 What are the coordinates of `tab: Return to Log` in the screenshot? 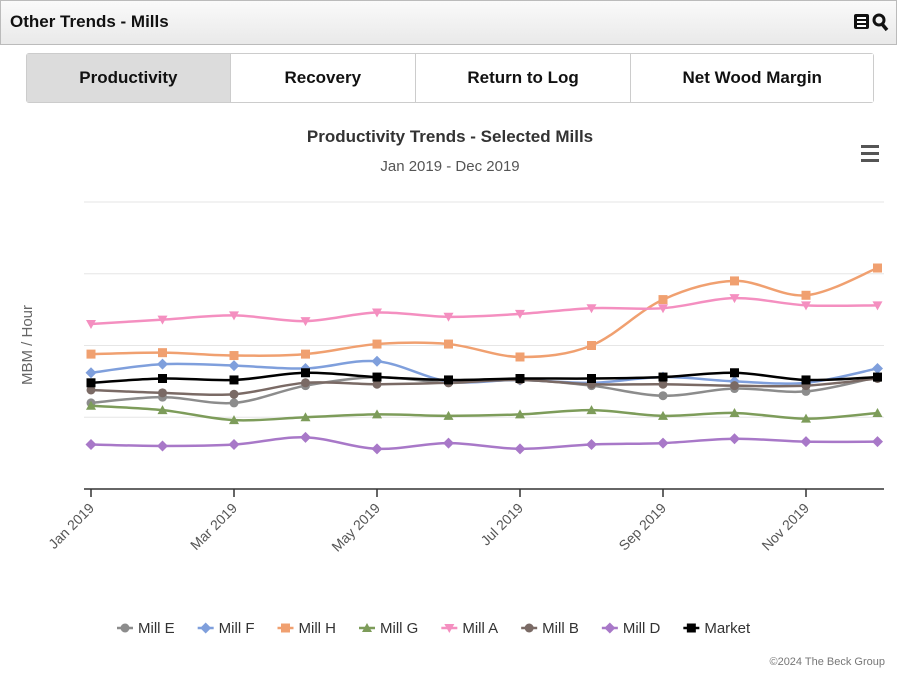 It's located at (523, 78).